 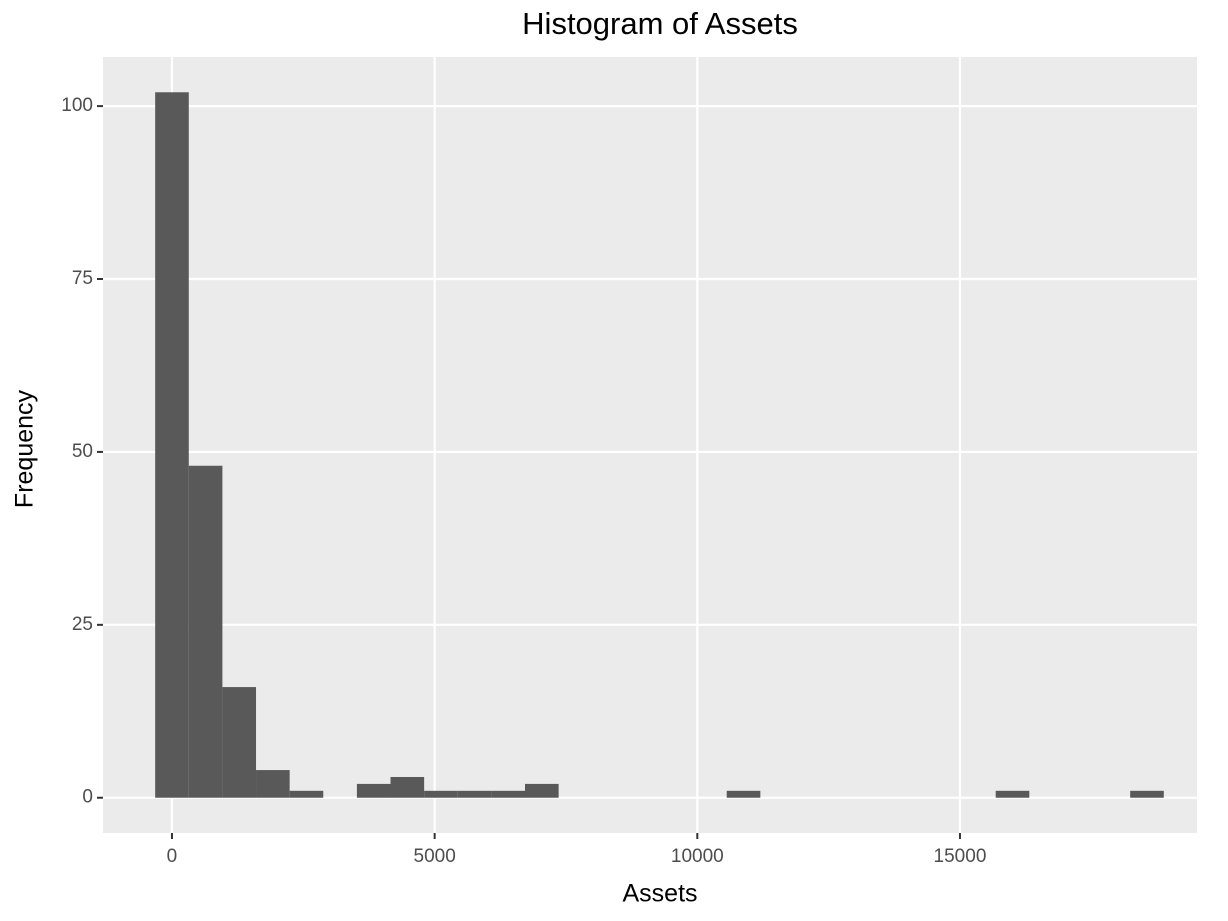 I want to click on x-axis-title: Assets, so click(x=659, y=894).